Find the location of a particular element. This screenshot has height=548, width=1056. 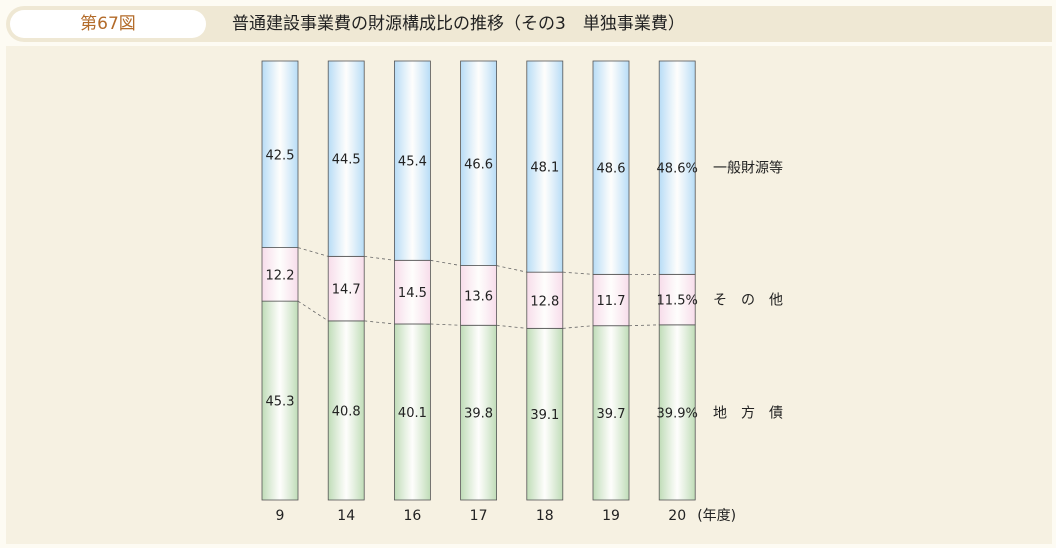

x-tick-label-14: 14 is located at coordinates (346, 516).